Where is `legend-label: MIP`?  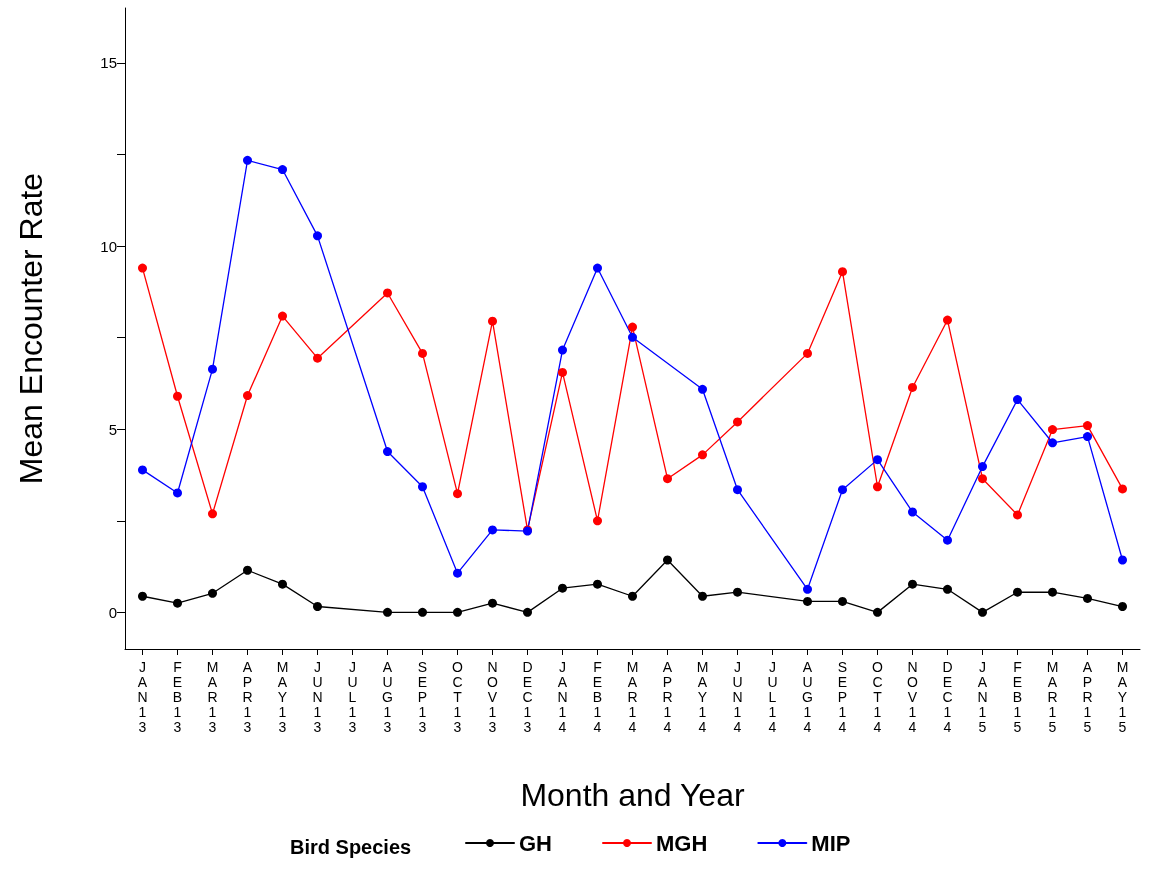 legend-label: MIP is located at coordinates (831, 843).